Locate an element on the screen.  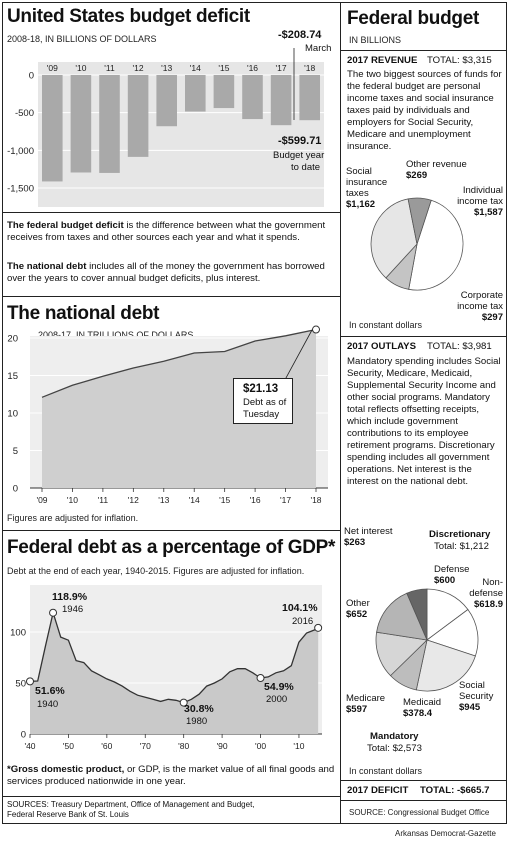
gdp-ytick-label: 100 is located at coordinates (18, 633).